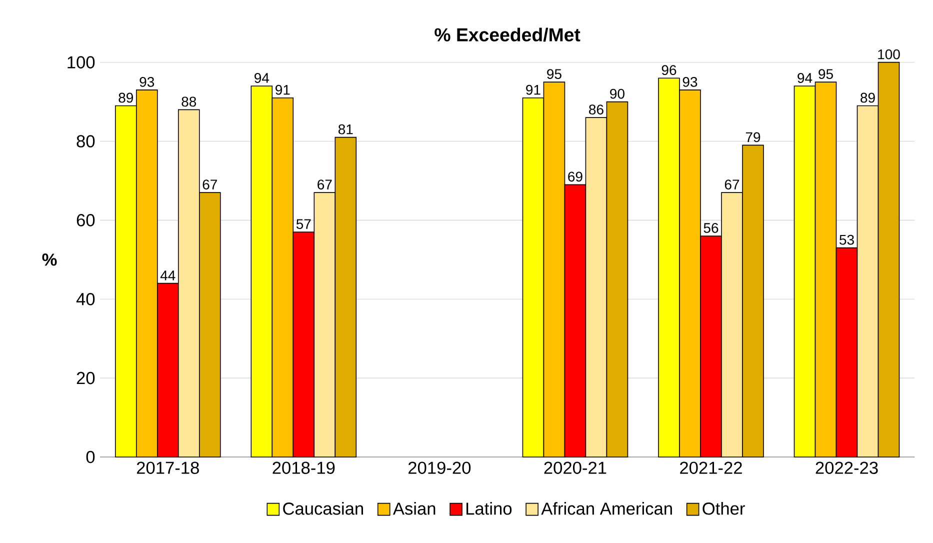 Image resolution: width=933 pixels, height=543 pixels. Describe the element at coordinates (847, 468) in the screenshot. I see `x-tick-label: 2022-23` at that location.